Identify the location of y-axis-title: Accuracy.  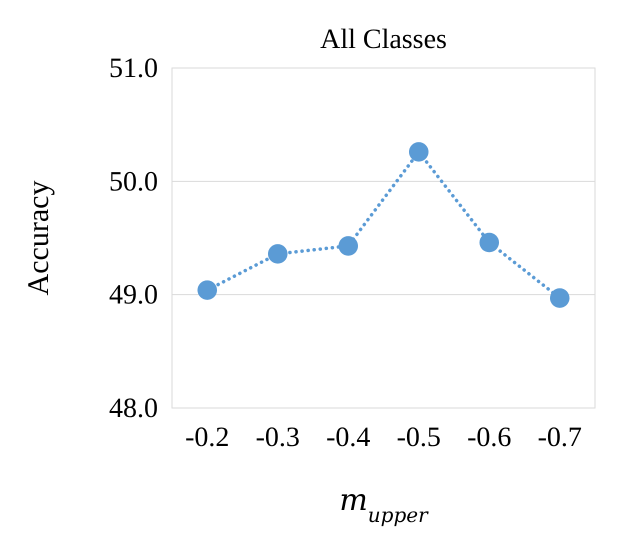
(38, 238).